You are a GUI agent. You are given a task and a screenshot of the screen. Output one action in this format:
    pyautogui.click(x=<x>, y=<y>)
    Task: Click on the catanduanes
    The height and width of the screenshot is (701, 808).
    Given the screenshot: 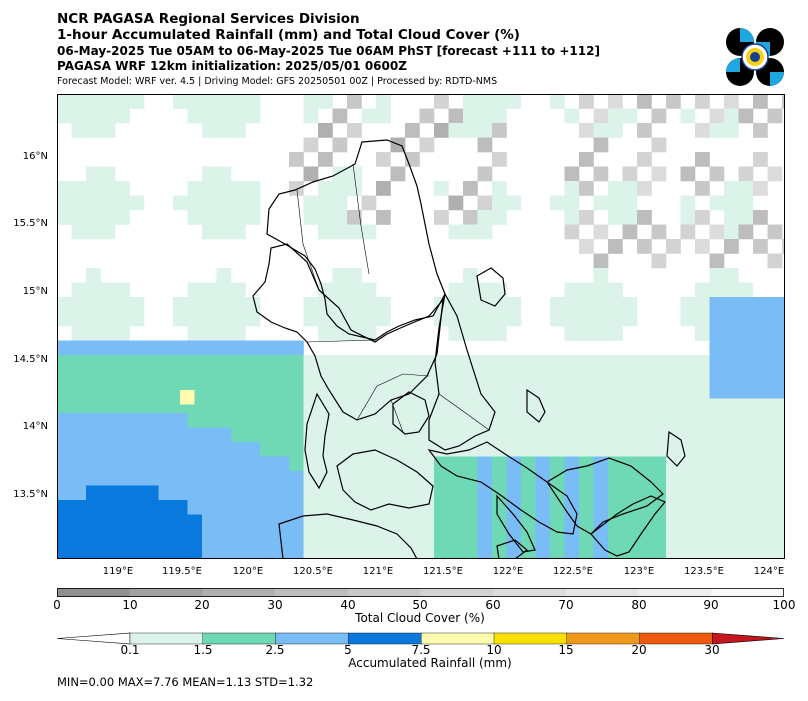 What is the action you would take?
    pyautogui.click(x=676, y=448)
    